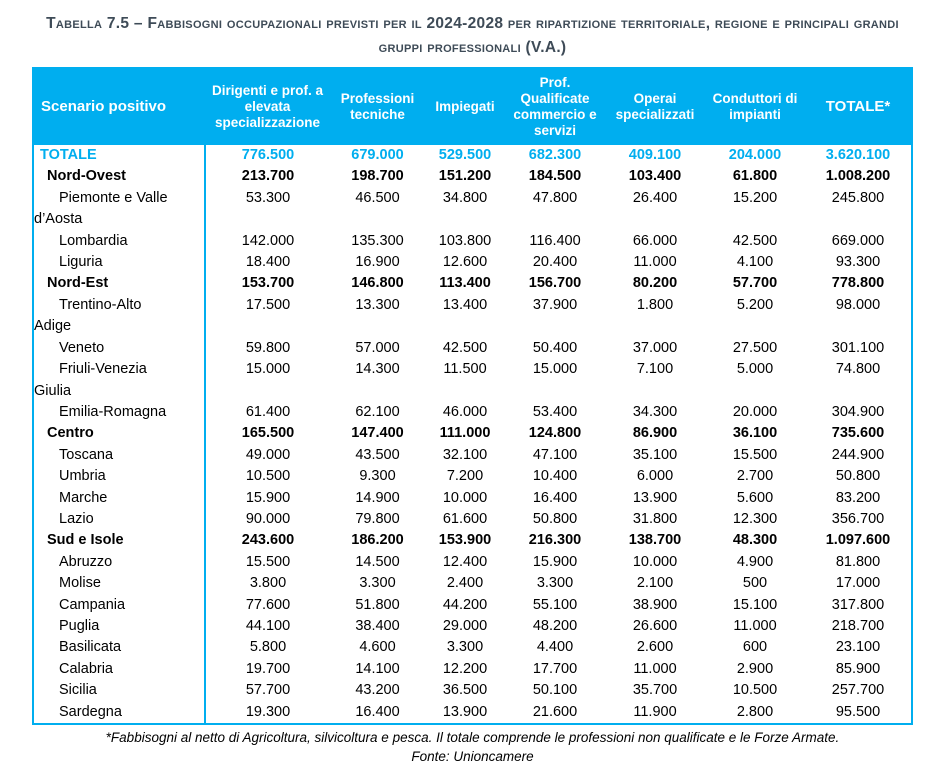 The image size is (945, 766). What do you see at coordinates (268, 711) in the screenshot?
I see `cell-value: 19.300` at bounding box center [268, 711].